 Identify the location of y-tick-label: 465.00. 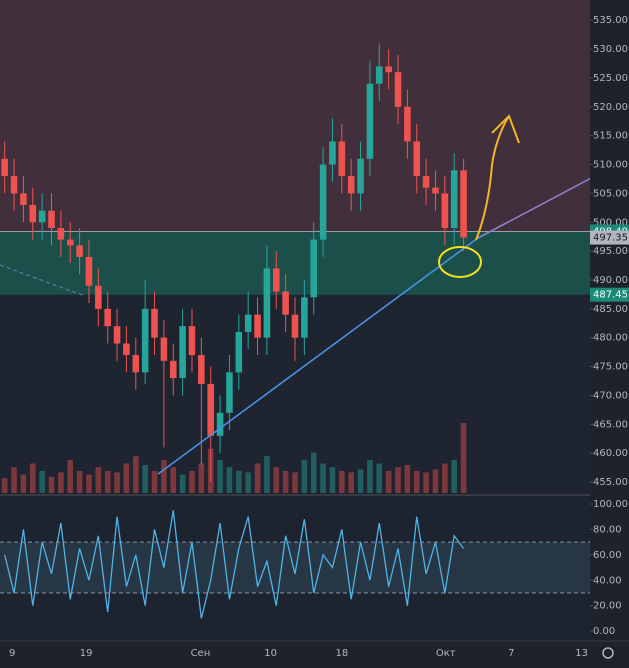
(610, 424).